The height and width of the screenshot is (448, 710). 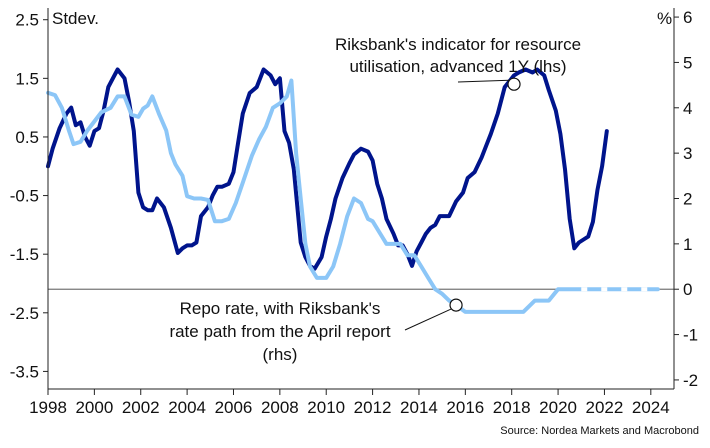 I want to click on annotation-marker-repo, so click(x=456, y=305).